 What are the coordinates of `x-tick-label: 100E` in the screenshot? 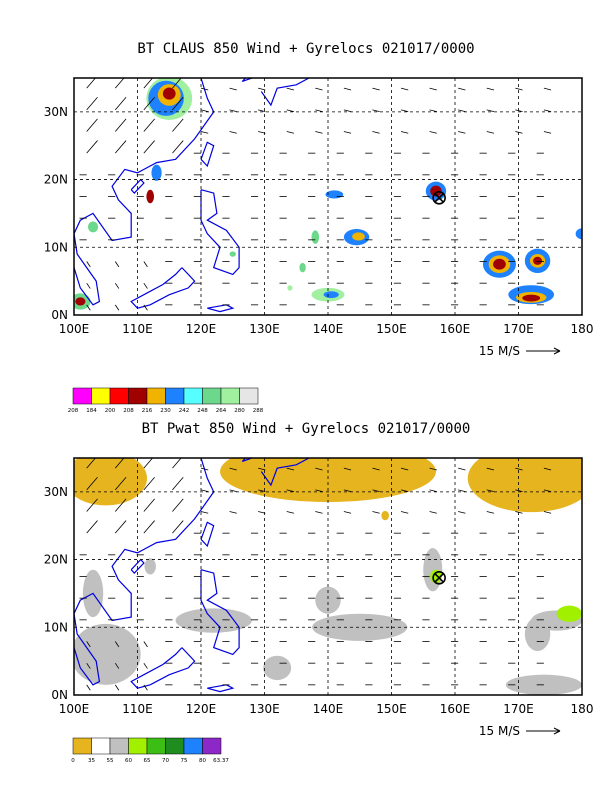 It's located at (74, 329).